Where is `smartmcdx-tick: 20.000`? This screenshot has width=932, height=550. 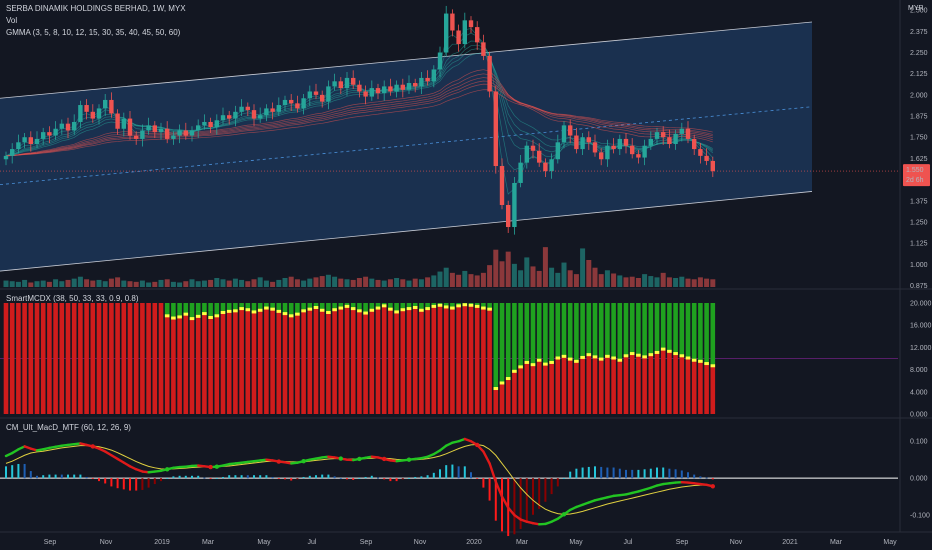
smartmcdx-tick: 20.000 is located at coordinates (921, 304).